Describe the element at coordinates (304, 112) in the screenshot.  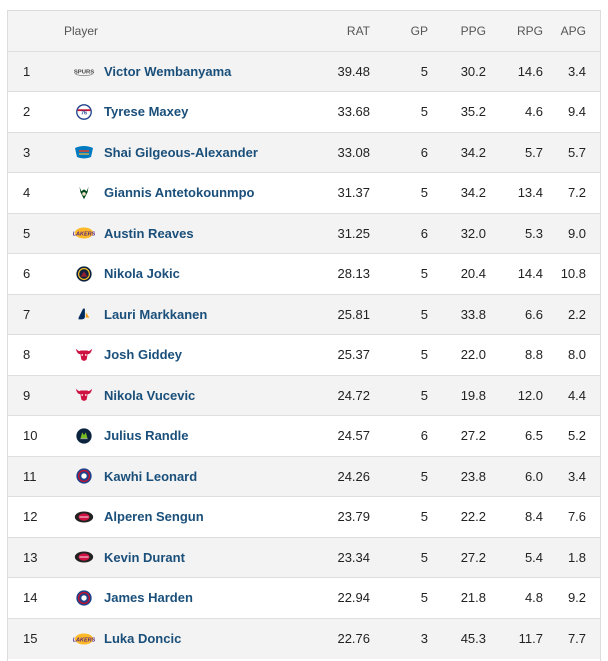
I see `table-row: 2 76 Tyrese Maxey 33.68 5 35.2 4.6 9.4` at that location.